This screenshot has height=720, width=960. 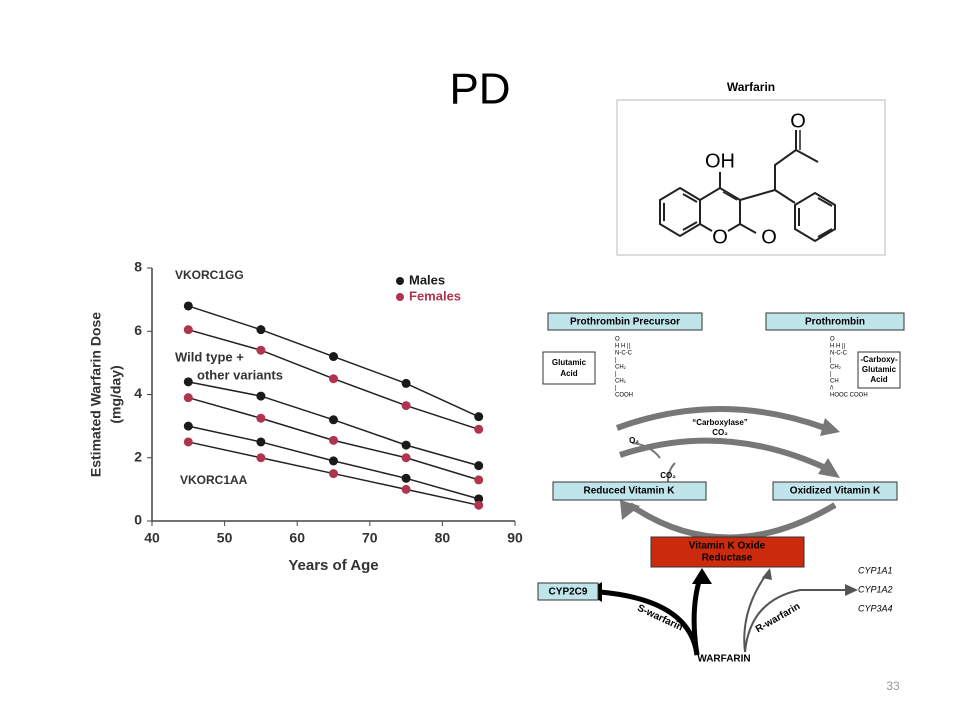 I want to click on arrowheads, so click(x=721, y=510).